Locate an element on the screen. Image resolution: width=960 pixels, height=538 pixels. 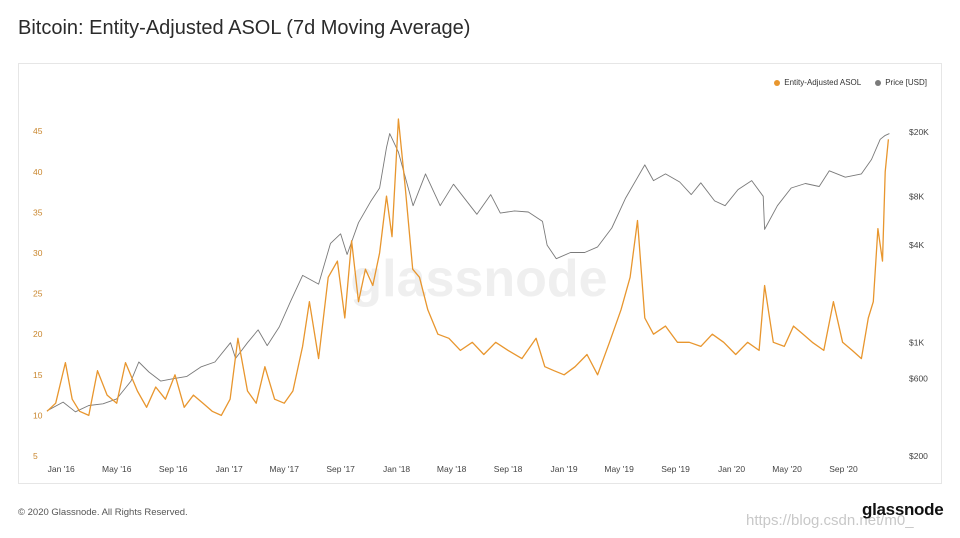
y-right-tick-label: $20K is located at coordinates (919, 132).